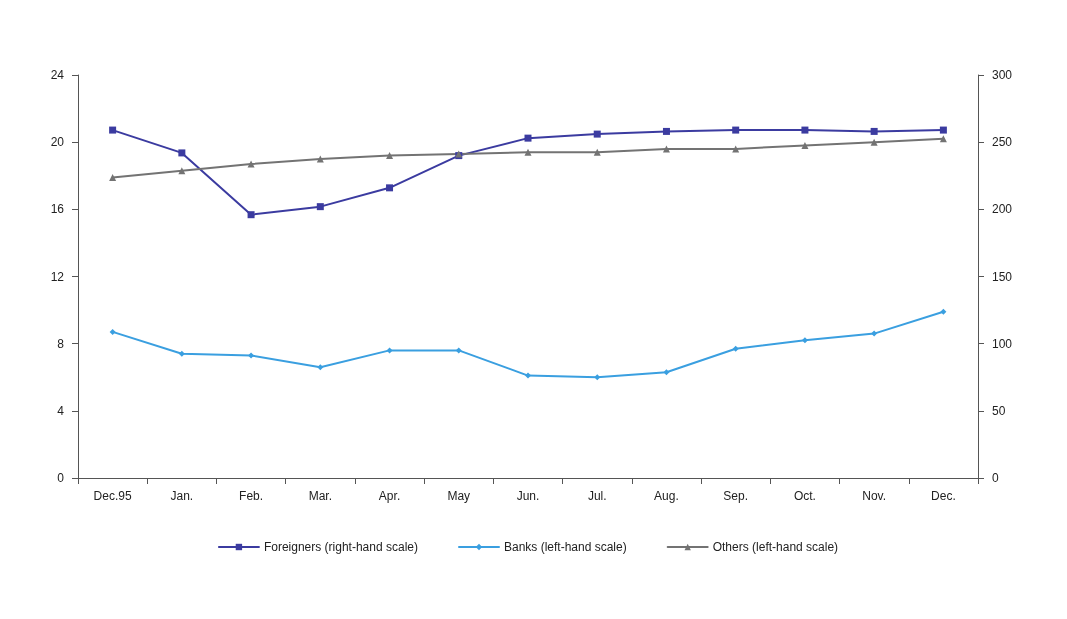 This screenshot has width=1067, height=619. Describe the element at coordinates (1002, 209) in the screenshot. I see `y2-tick-label: 200` at that location.